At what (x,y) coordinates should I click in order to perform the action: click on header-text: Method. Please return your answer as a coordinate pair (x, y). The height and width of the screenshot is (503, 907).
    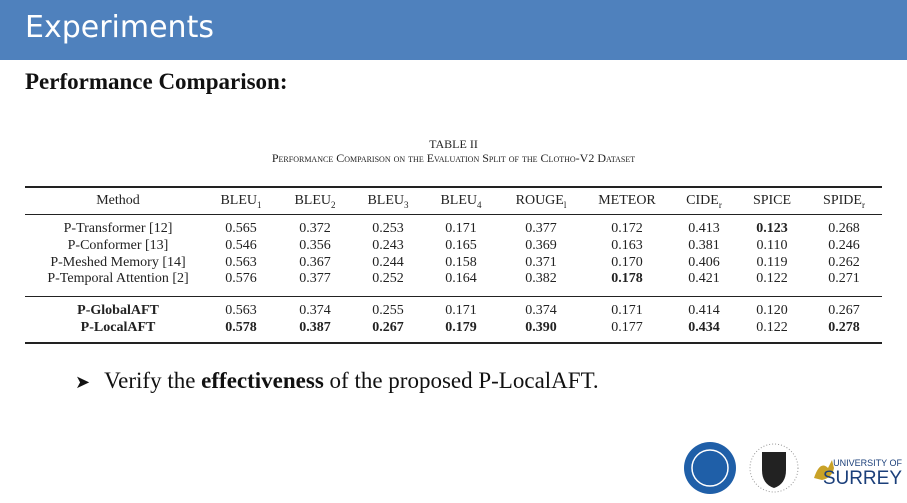
    Looking at the image, I should click on (118, 200).